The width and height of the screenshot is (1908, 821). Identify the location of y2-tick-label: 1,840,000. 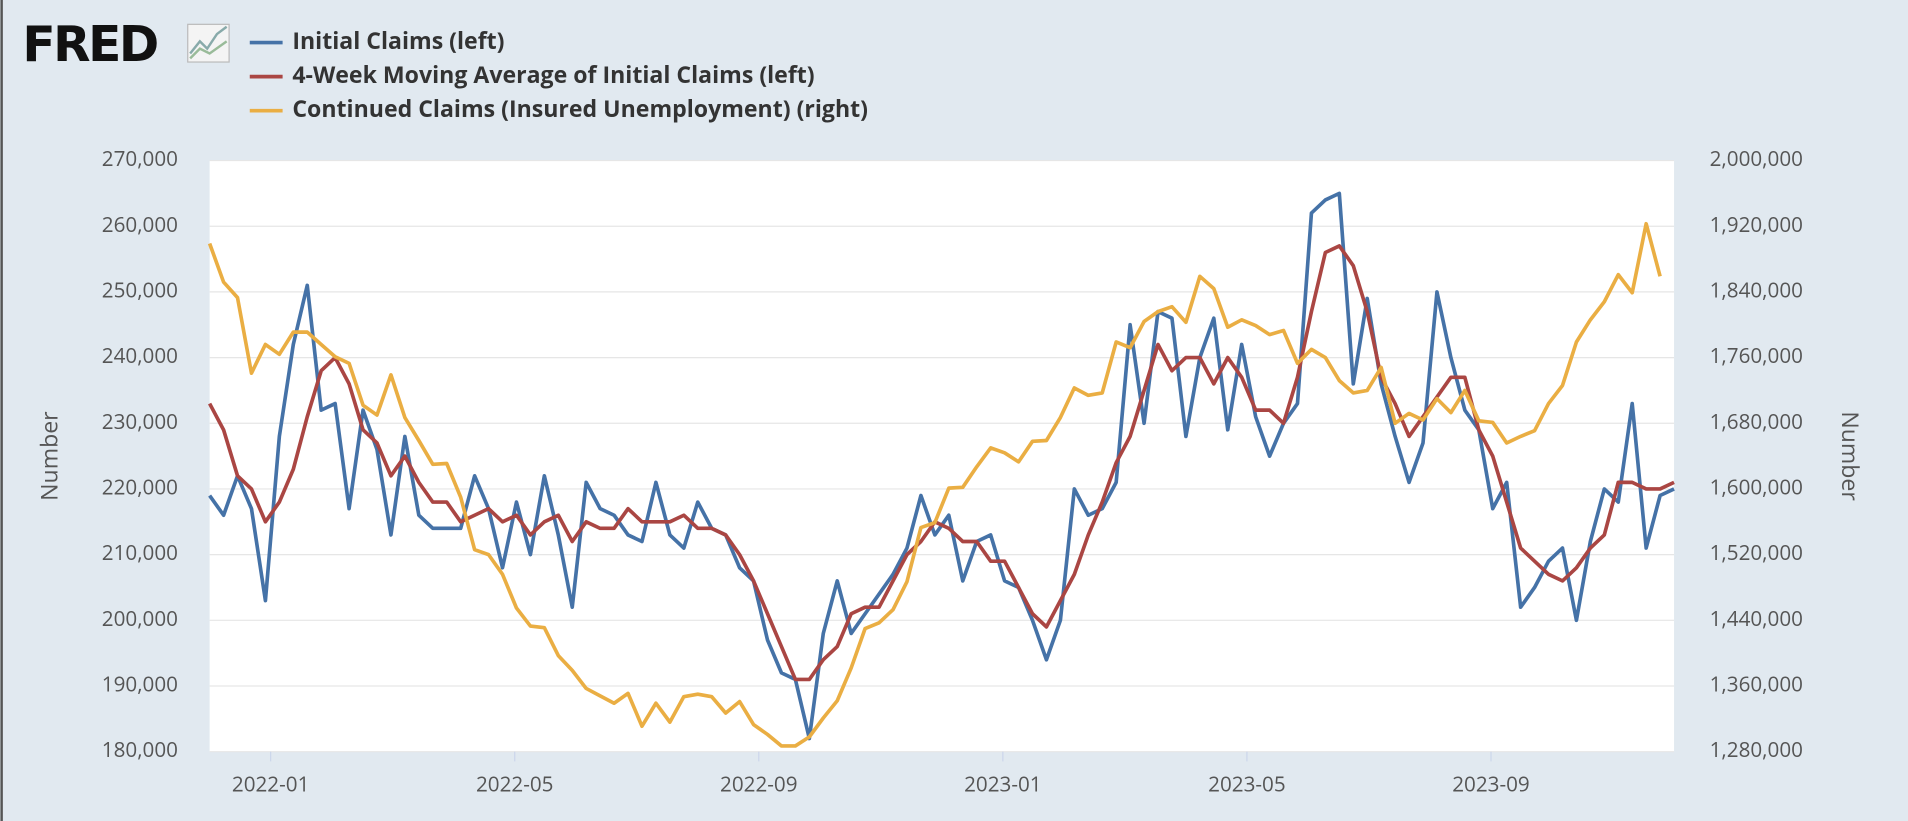
(1756, 290).